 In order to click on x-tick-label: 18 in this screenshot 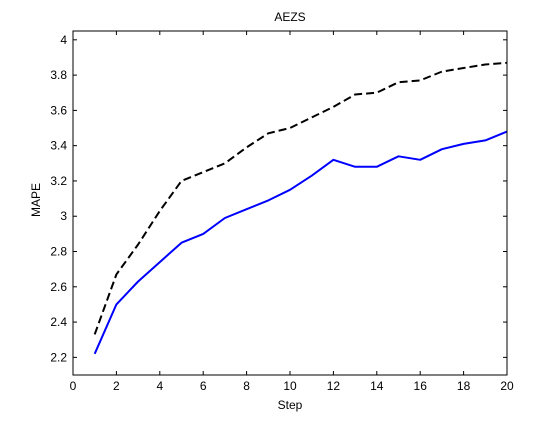, I will do `click(464, 386)`.